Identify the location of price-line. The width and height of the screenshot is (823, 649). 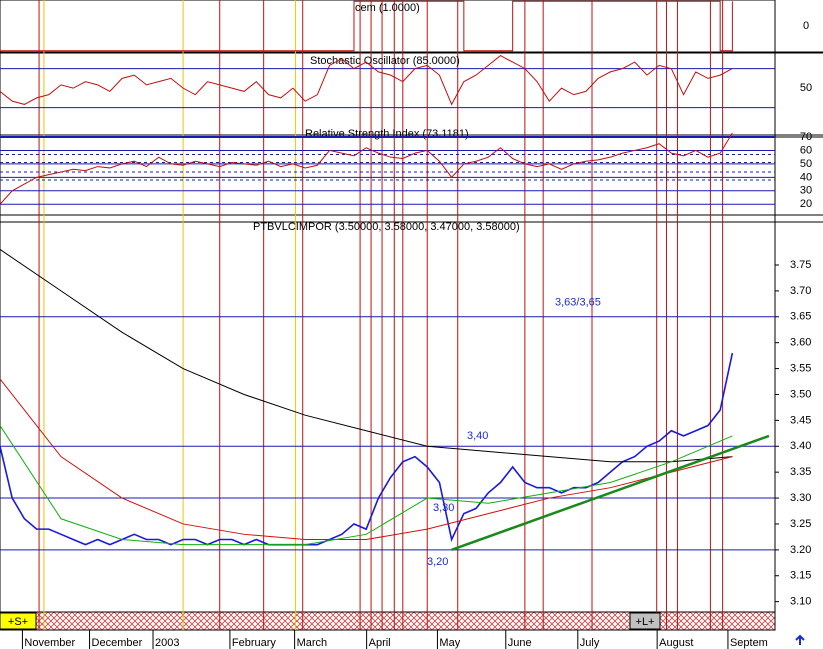
(610, 493).